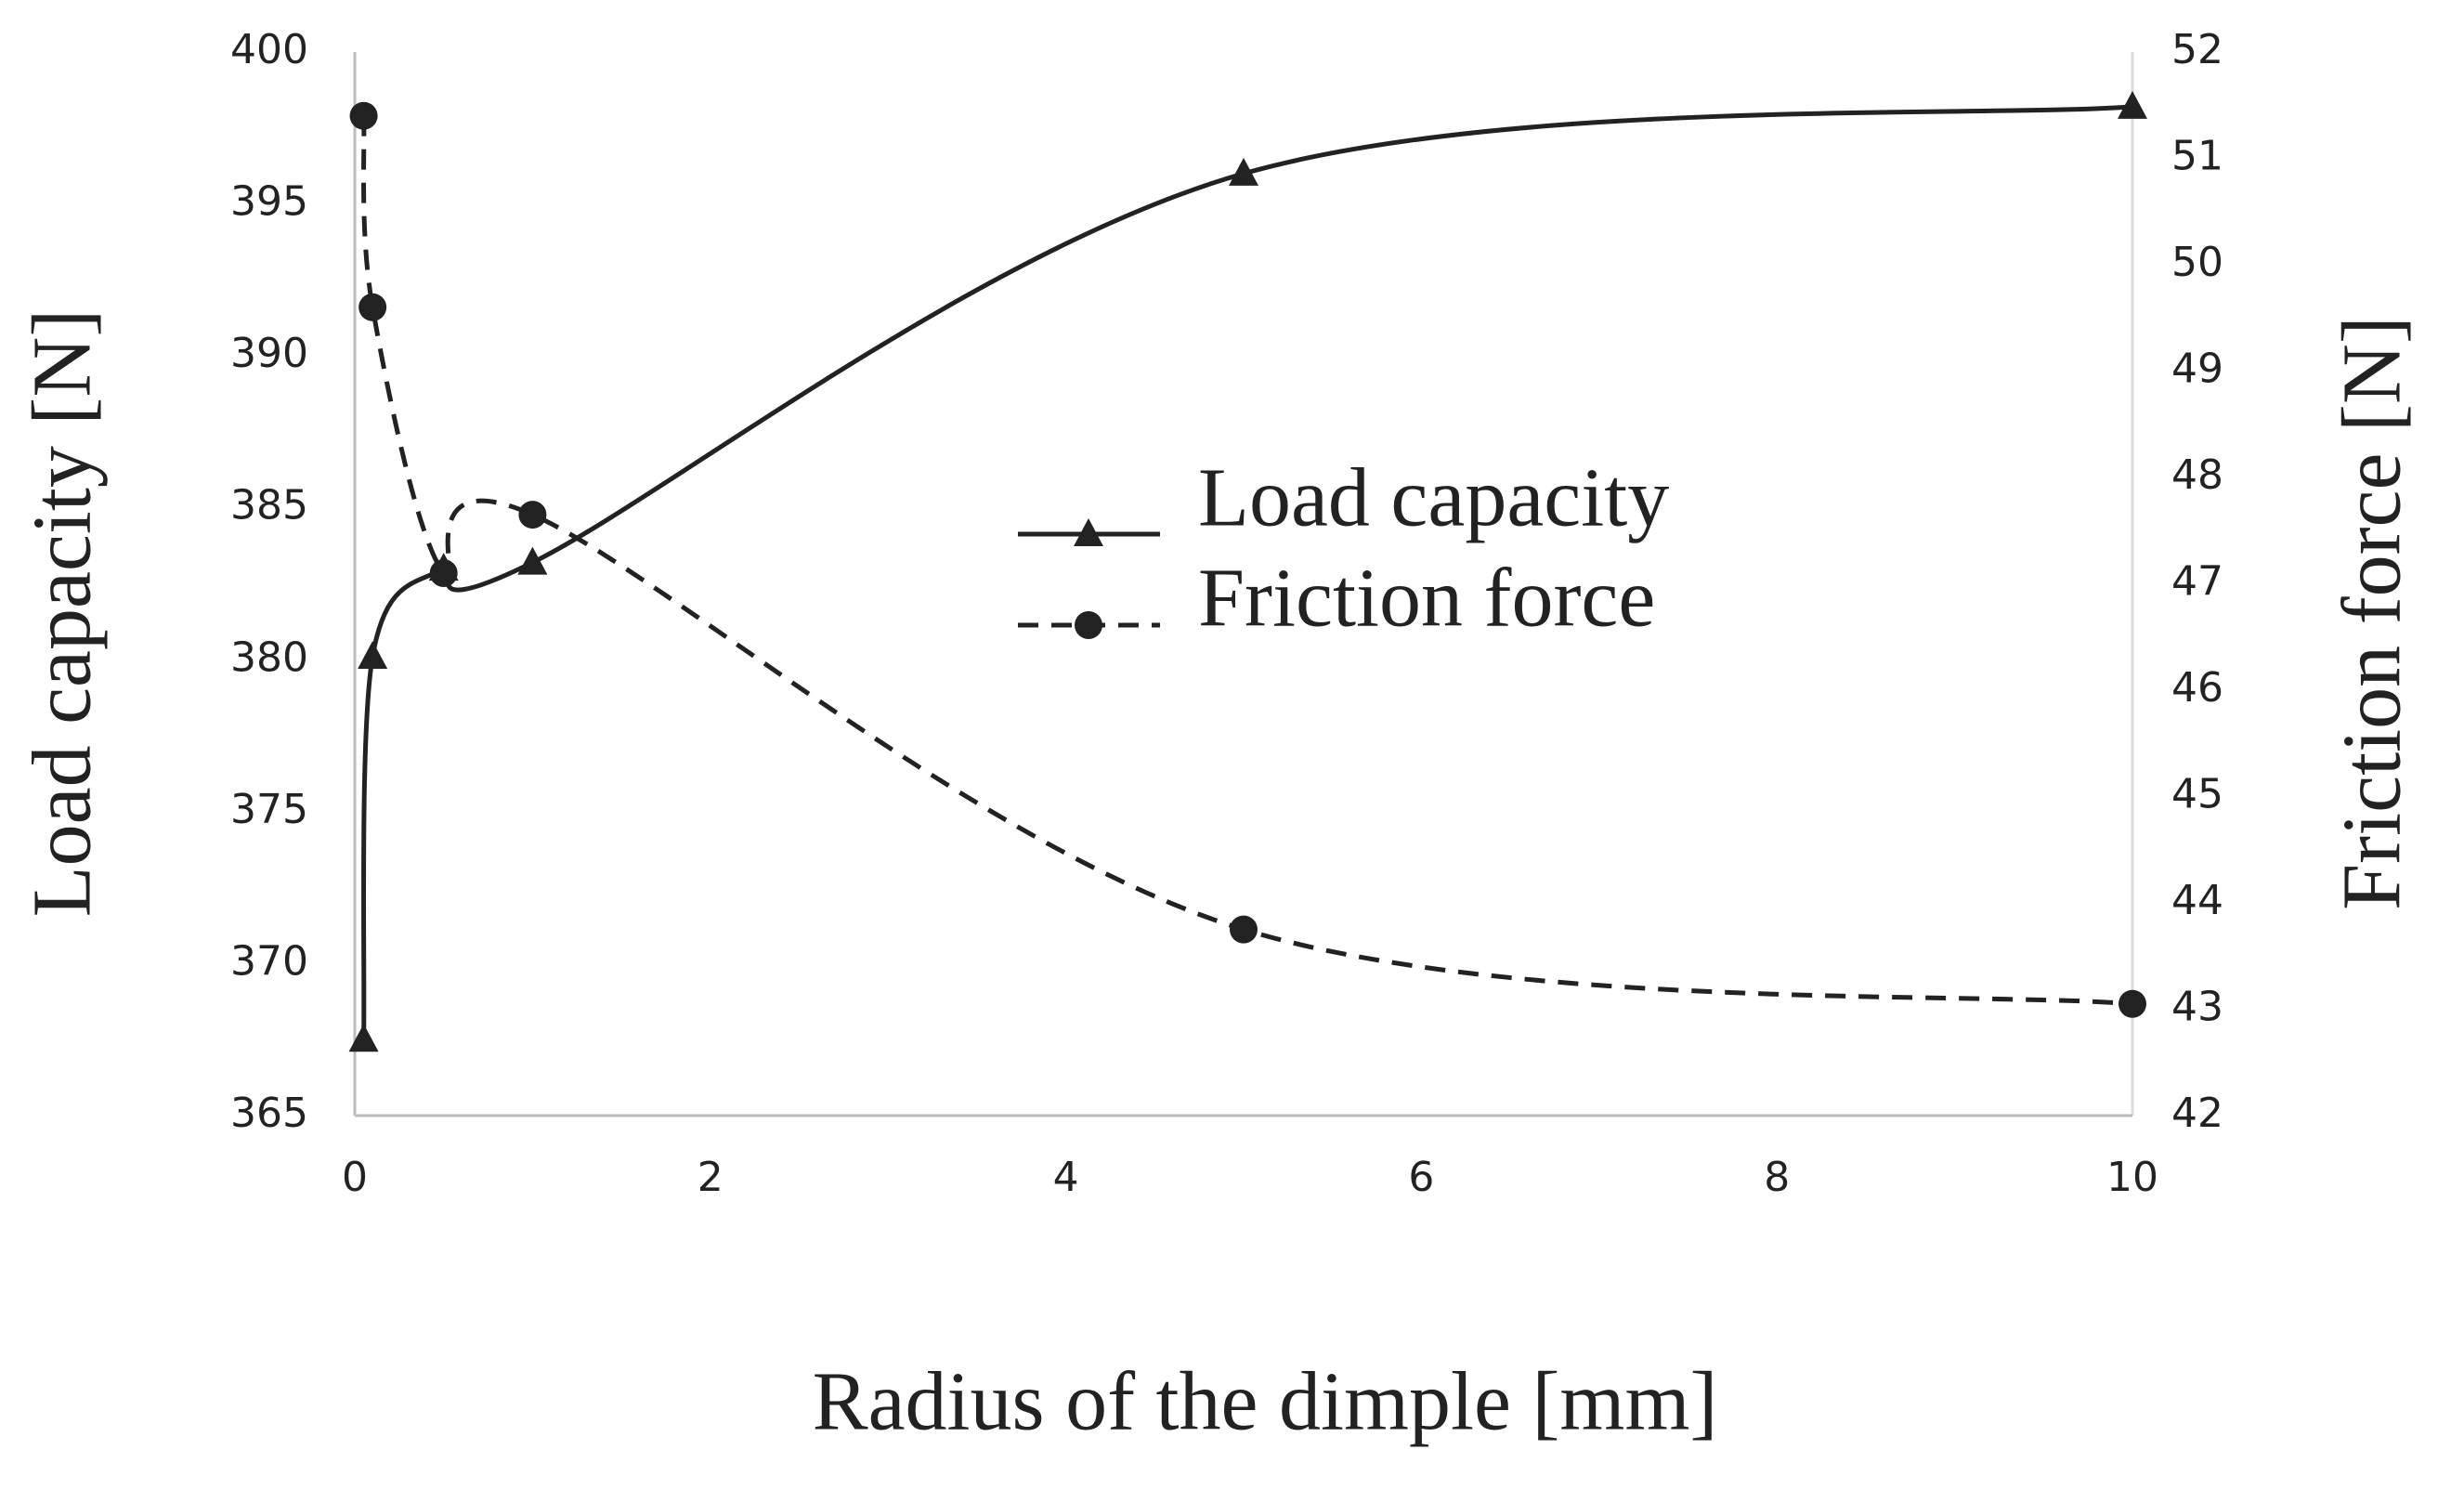 This screenshot has width=2464, height=1489. I want to click on y-tick-label: 390, so click(269, 353).